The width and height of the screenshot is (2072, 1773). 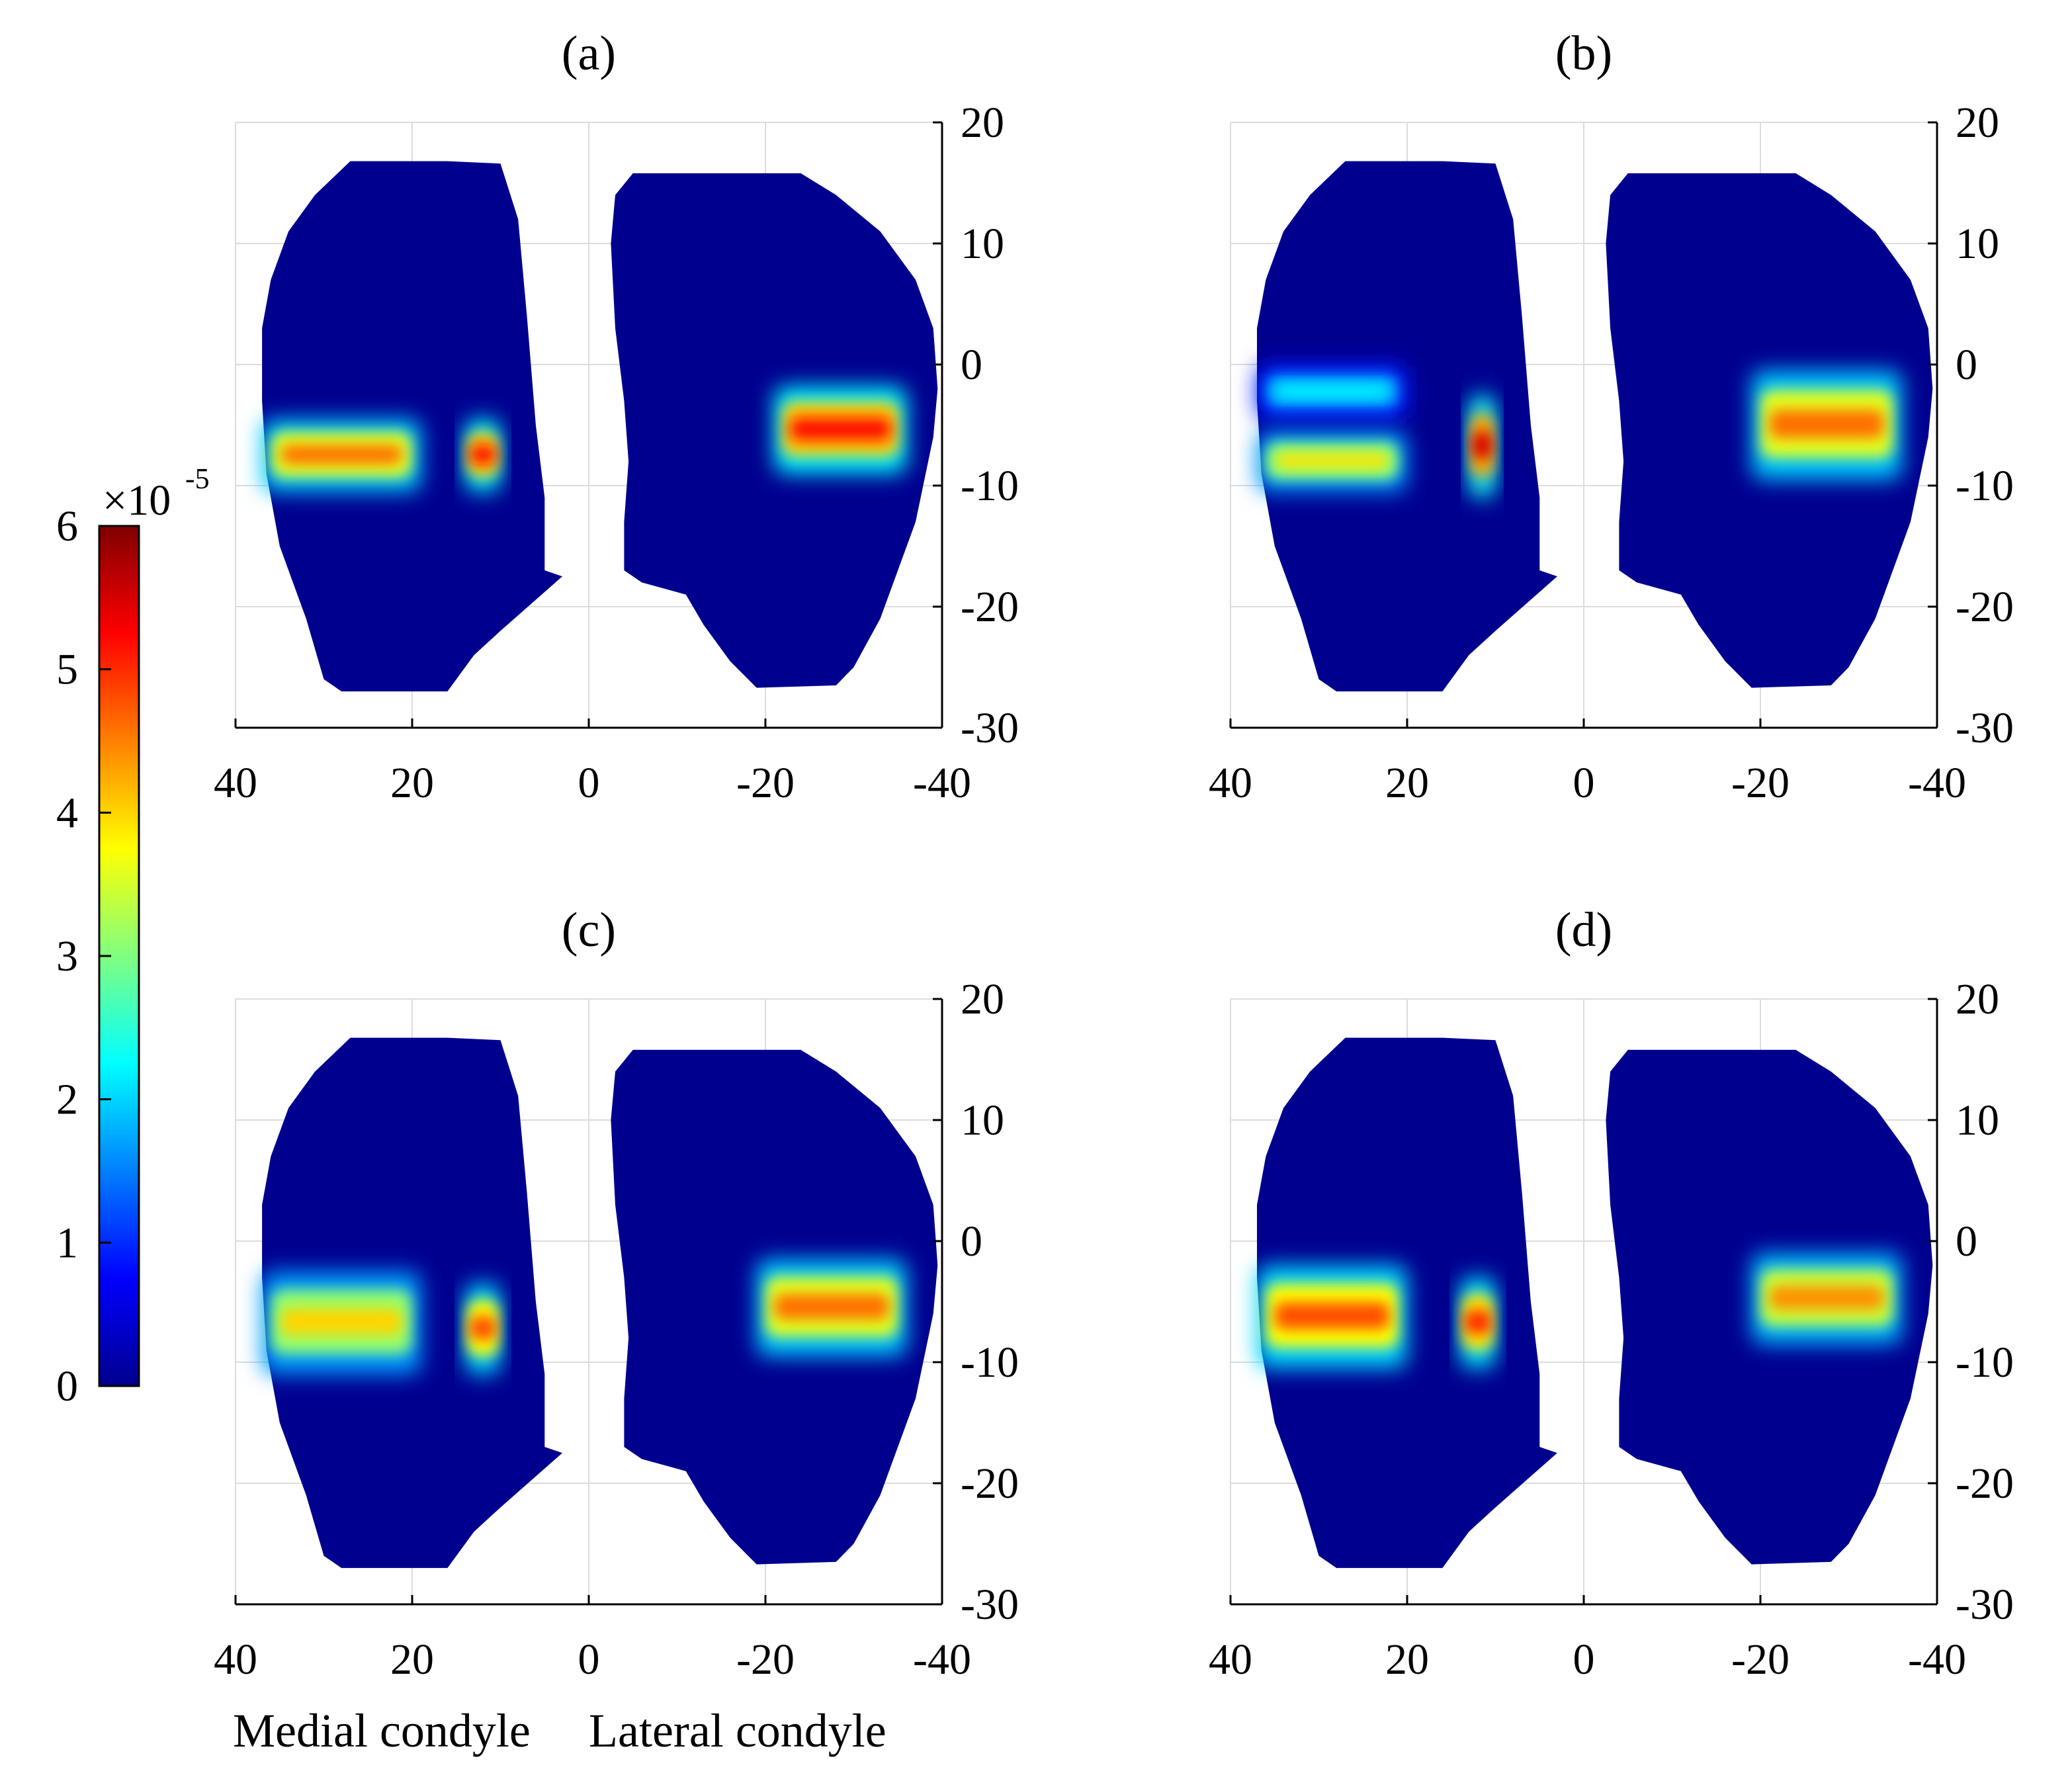 What do you see at coordinates (1583, 53) in the screenshot?
I see `panel-title: (b)` at bounding box center [1583, 53].